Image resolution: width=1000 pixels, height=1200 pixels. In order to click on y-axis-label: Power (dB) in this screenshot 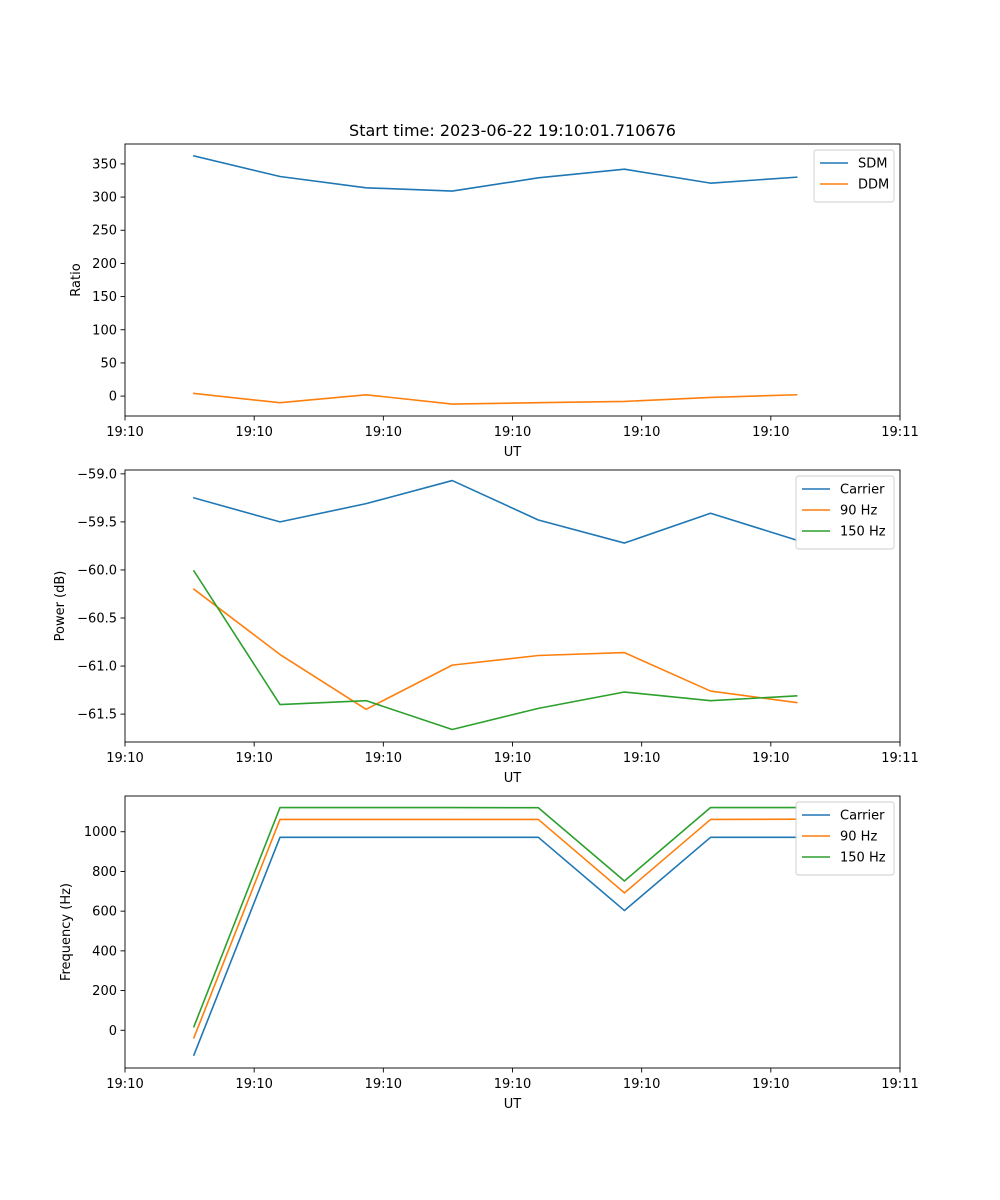, I will do `click(60, 606)`.